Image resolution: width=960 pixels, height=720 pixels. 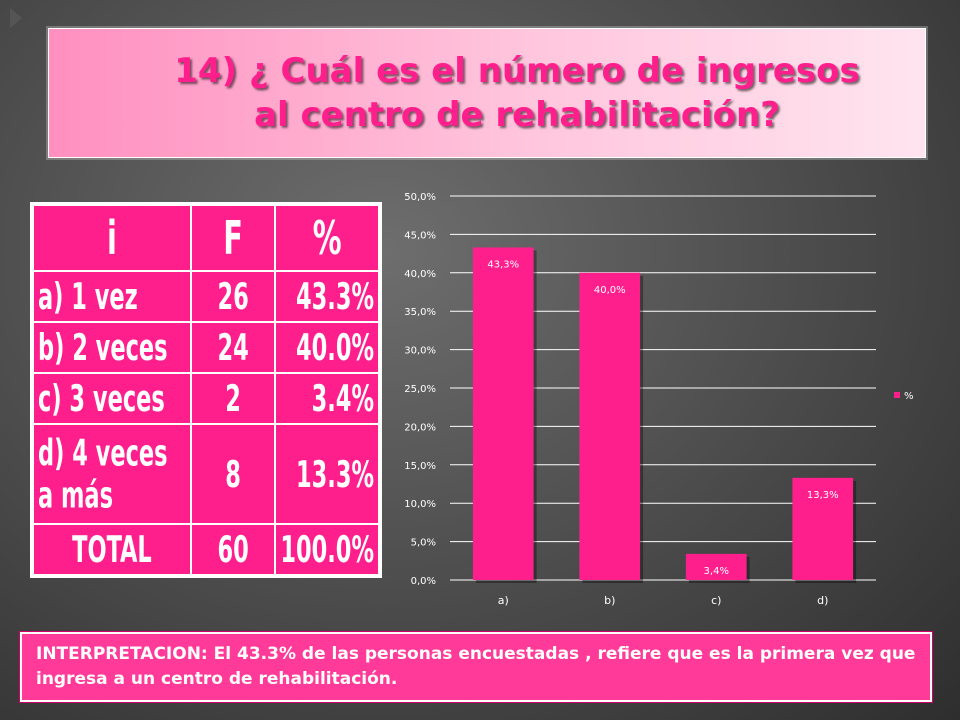 I want to click on y-tick-label: 25,0%, so click(x=420, y=389).